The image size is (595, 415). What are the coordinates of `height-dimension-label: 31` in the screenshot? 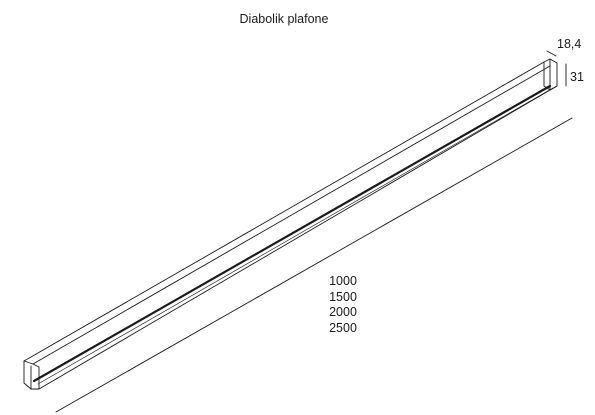 It's located at (577, 77).